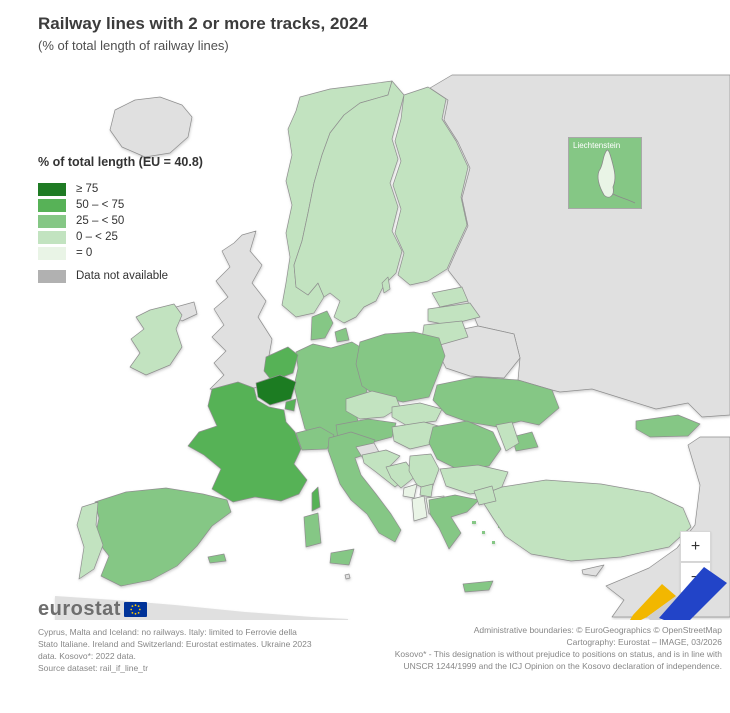 This screenshot has width=730, height=713. Describe the element at coordinates (668, 426) in the screenshot. I see `country-georgia` at that location.